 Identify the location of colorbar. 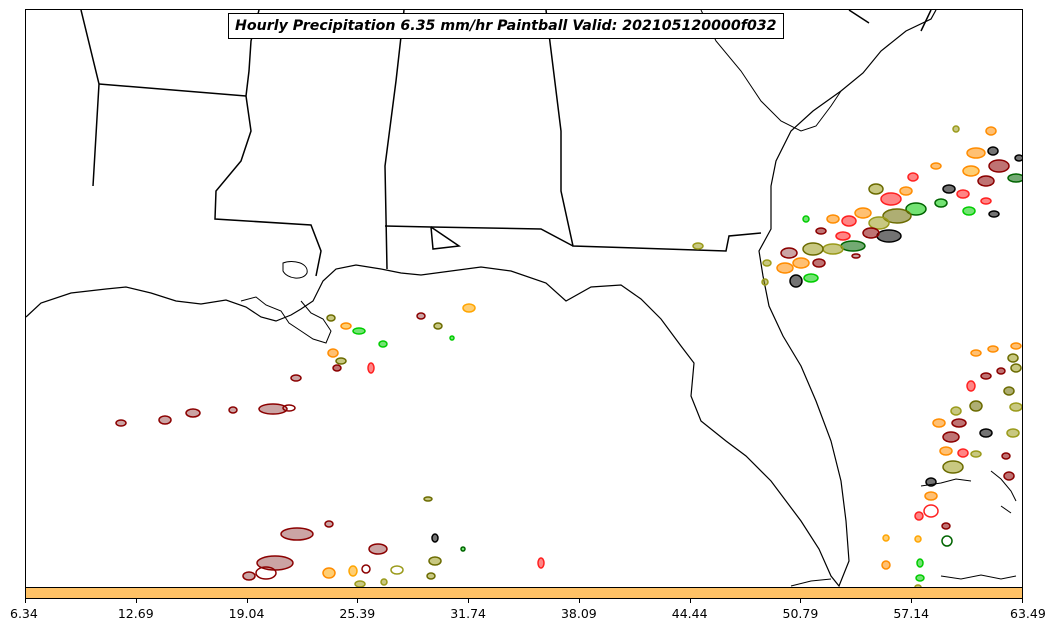
(524, 593).